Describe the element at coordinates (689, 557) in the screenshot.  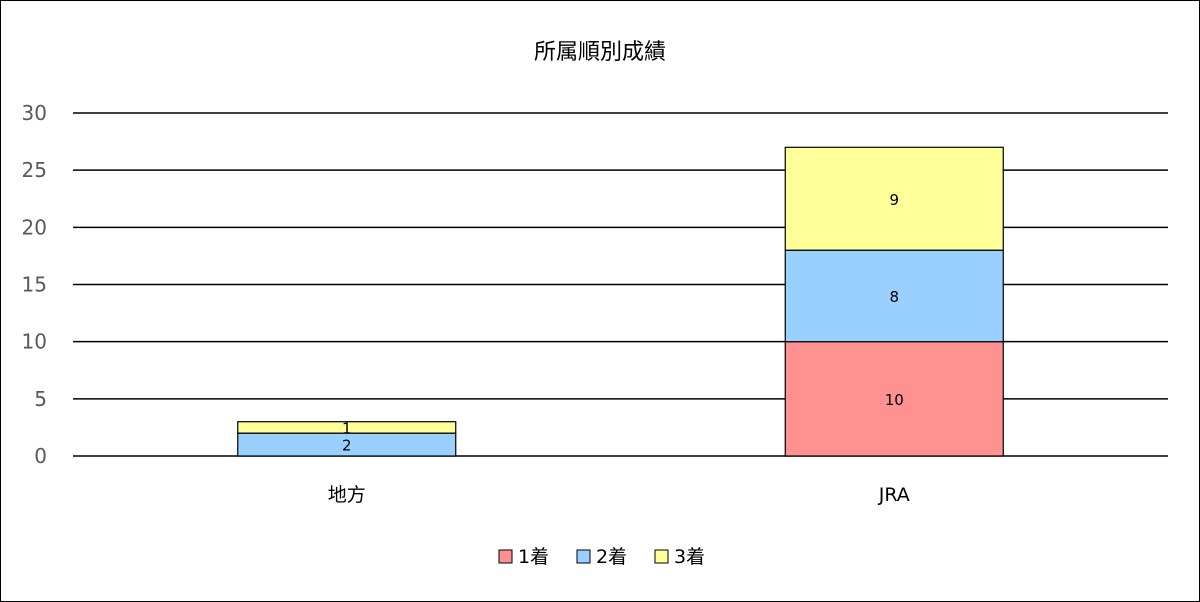
I see `legend-label: 3着` at that location.